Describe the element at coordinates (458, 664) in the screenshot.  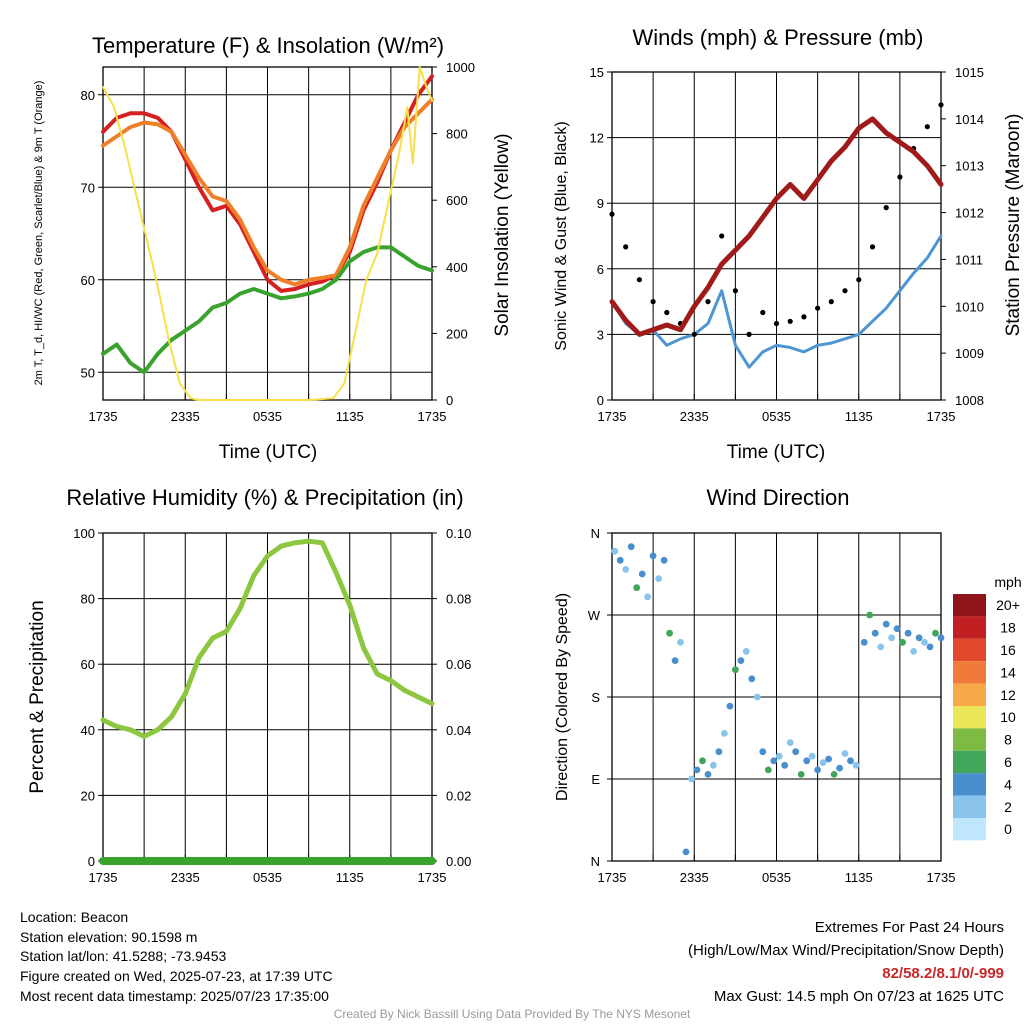
I see `y2-tick-label: 0.06` at that location.